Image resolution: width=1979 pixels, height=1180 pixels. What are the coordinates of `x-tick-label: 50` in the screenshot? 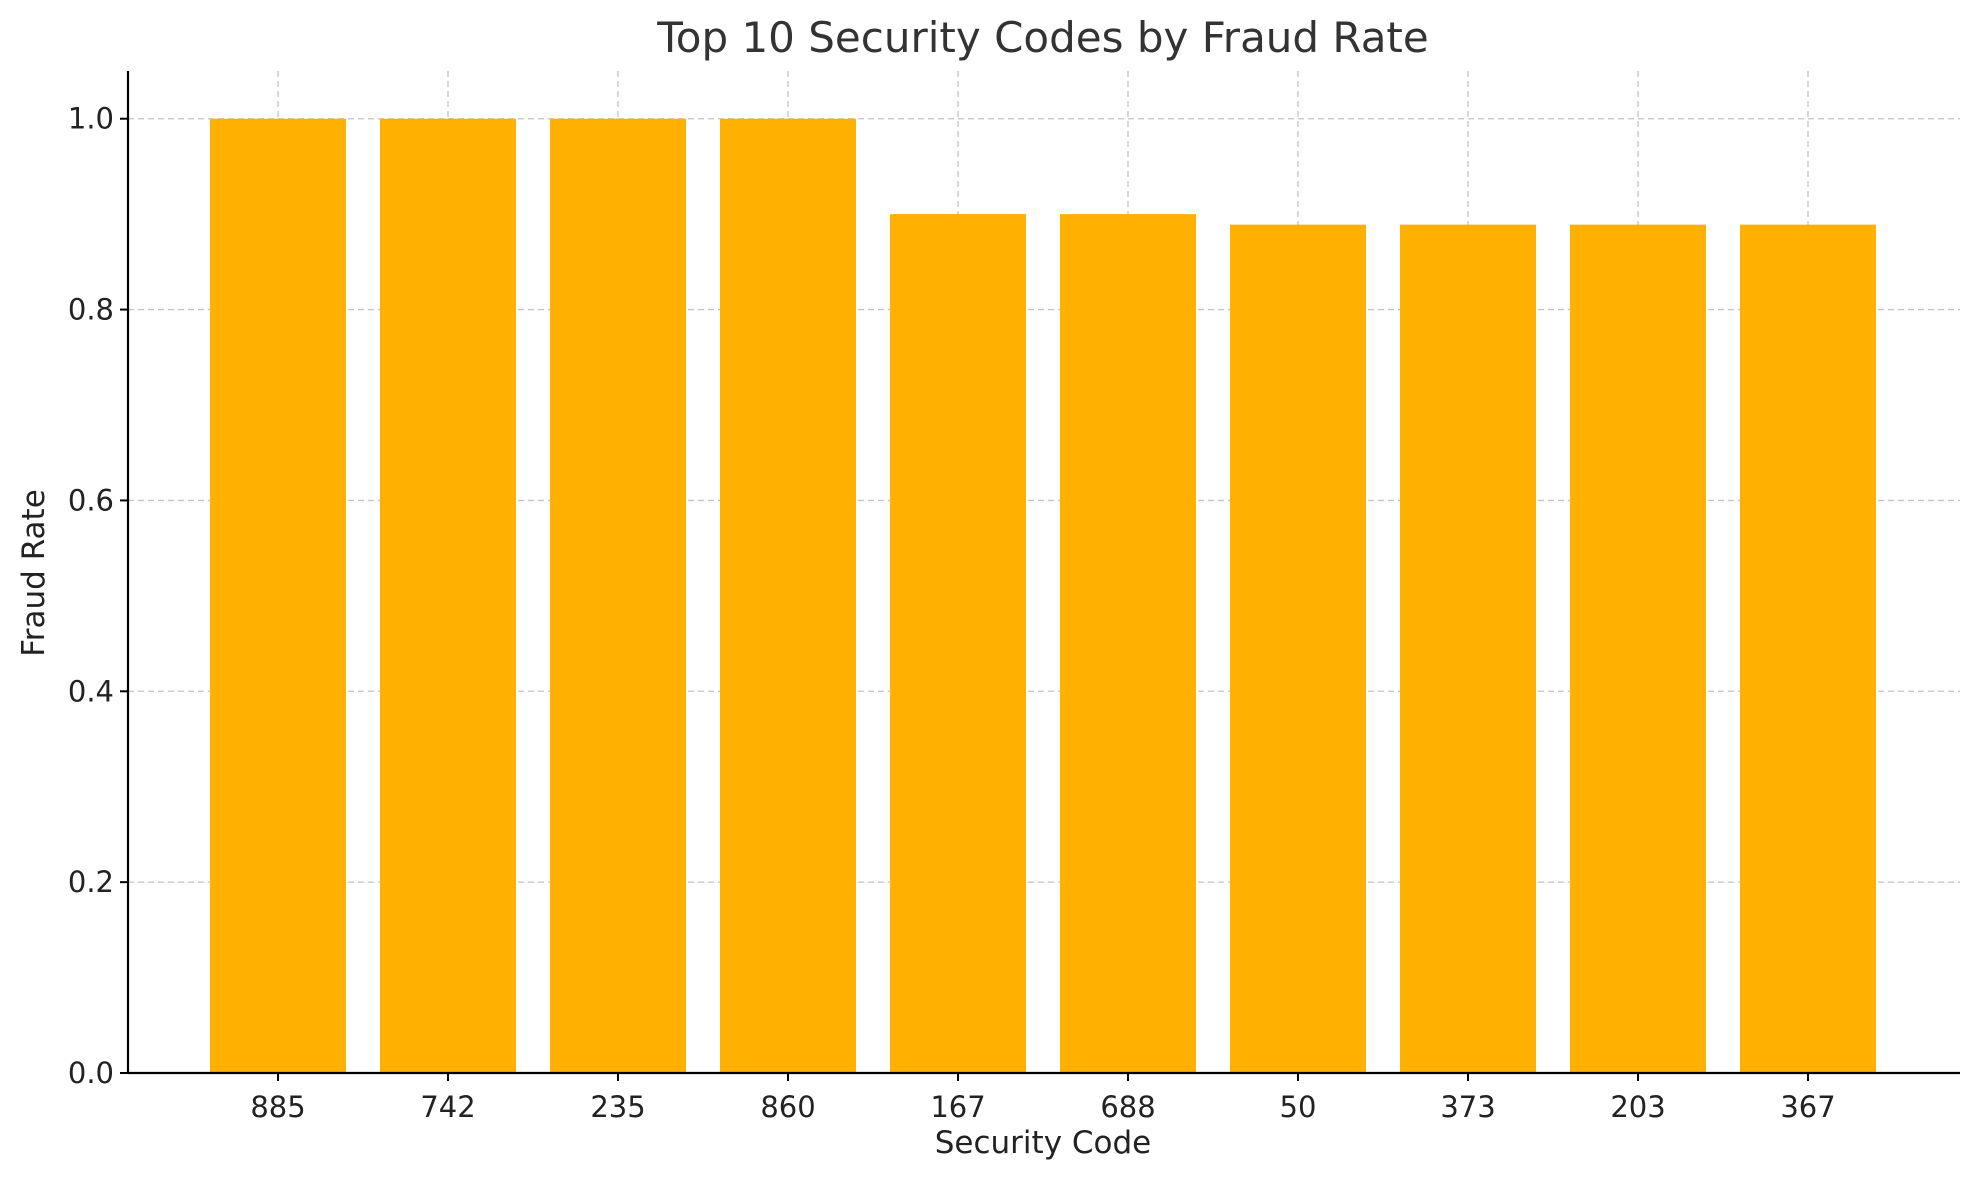 It's located at (1298, 1107).